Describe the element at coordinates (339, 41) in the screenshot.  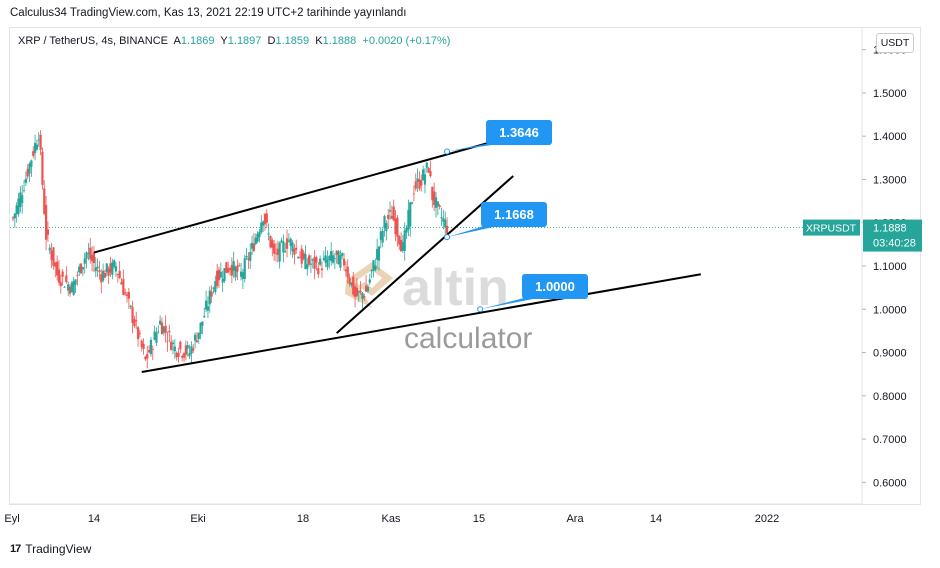
I see `close-value: 1.1888` at that location.